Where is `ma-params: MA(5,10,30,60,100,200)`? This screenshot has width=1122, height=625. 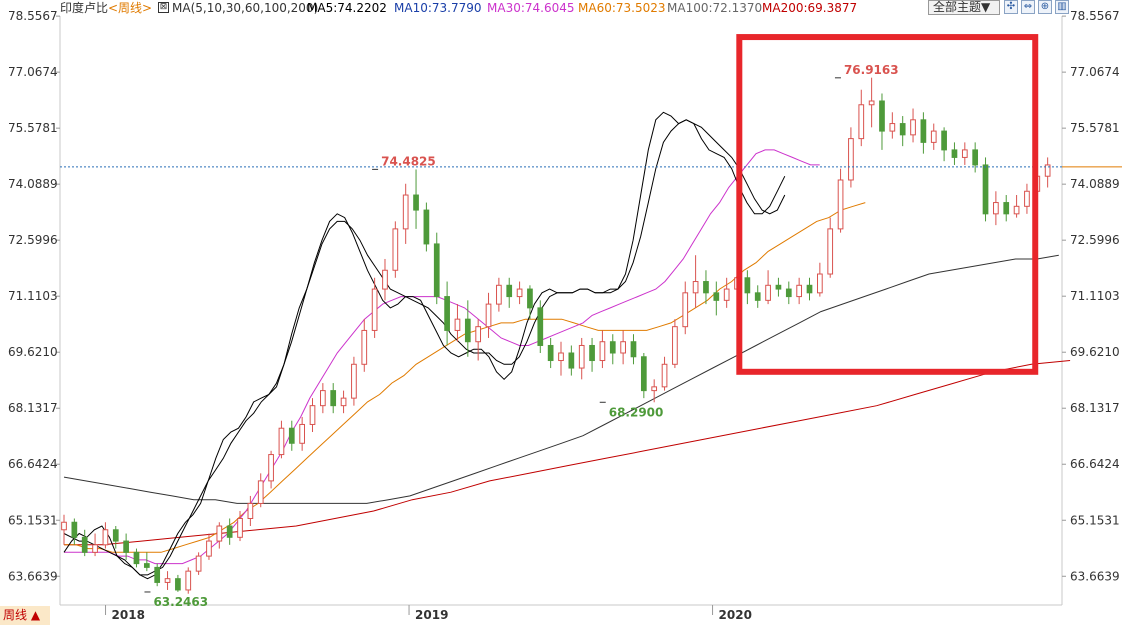 ma-params: MA(5,10,30,60,100,200) is located at coordinates (245, 8).